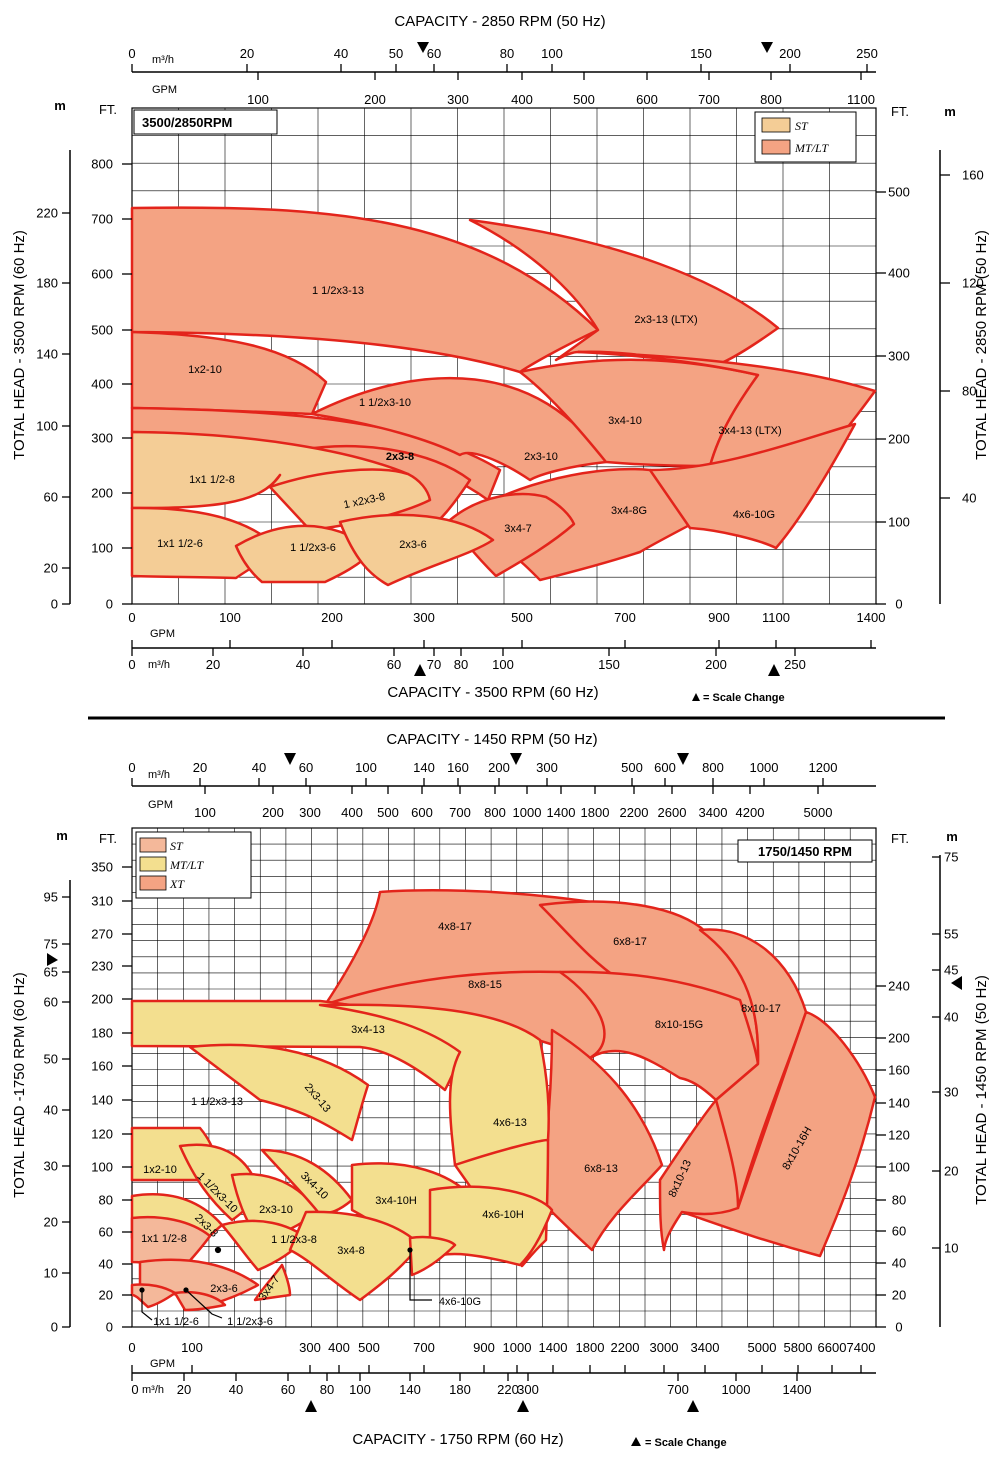 Image resolution: width=1000 pixels, height=1471 pixels. Describe the element at coordinates (176, 1322) in the screenshot. I see `region-label: 1x1 1/2-6` at that location.